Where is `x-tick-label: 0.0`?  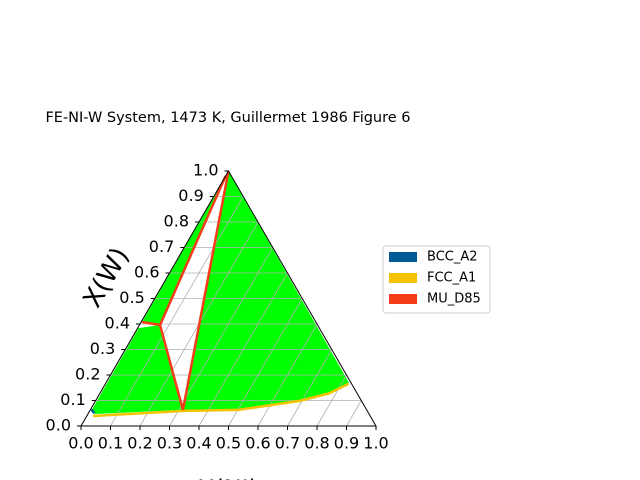 x-tick-label: 0.0 is located at coordinates (80, 443).